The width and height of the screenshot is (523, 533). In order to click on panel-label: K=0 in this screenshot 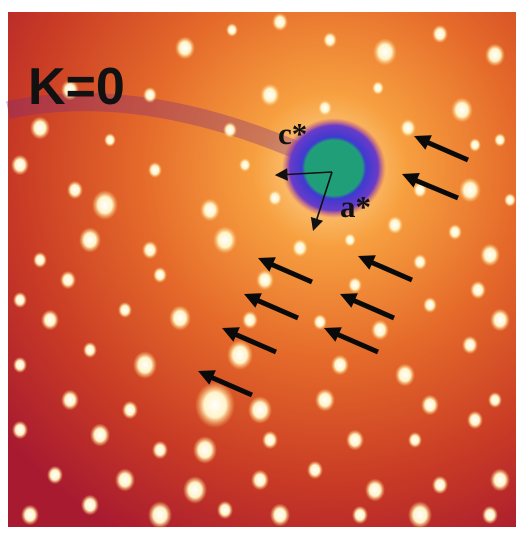, I will do `click(76, 87)`.